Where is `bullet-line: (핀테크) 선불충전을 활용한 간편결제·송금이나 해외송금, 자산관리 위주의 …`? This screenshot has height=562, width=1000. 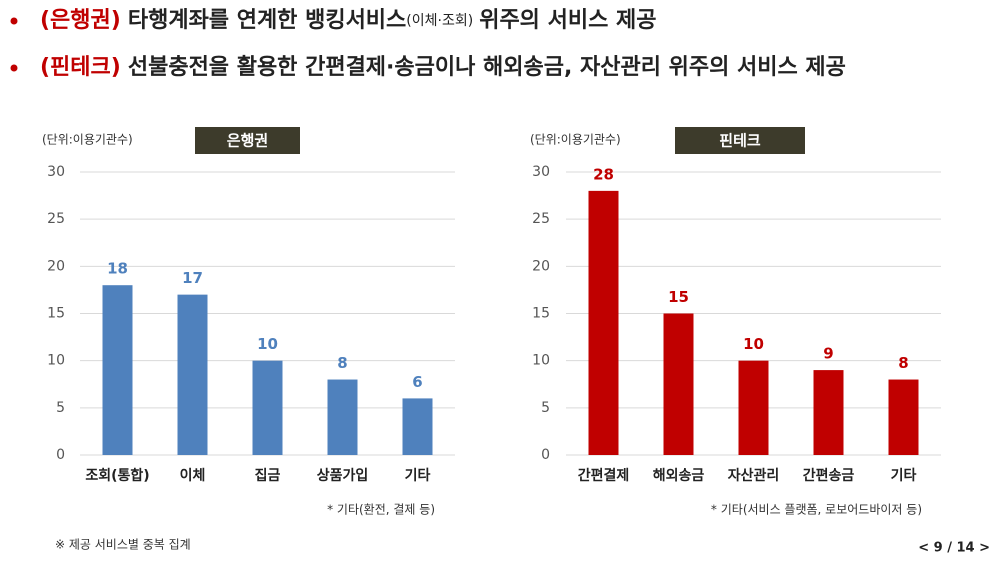
bullet-line: (핀테크) 선불충전을 활용한 간편결제·송금이나 해외송금, 자산관리 위주의 … is located at coordinates (443, 67).